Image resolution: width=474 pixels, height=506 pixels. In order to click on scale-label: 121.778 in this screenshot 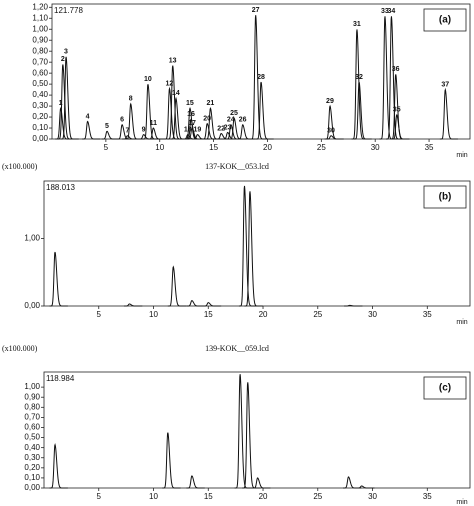, I will do `click(68, 10)`.